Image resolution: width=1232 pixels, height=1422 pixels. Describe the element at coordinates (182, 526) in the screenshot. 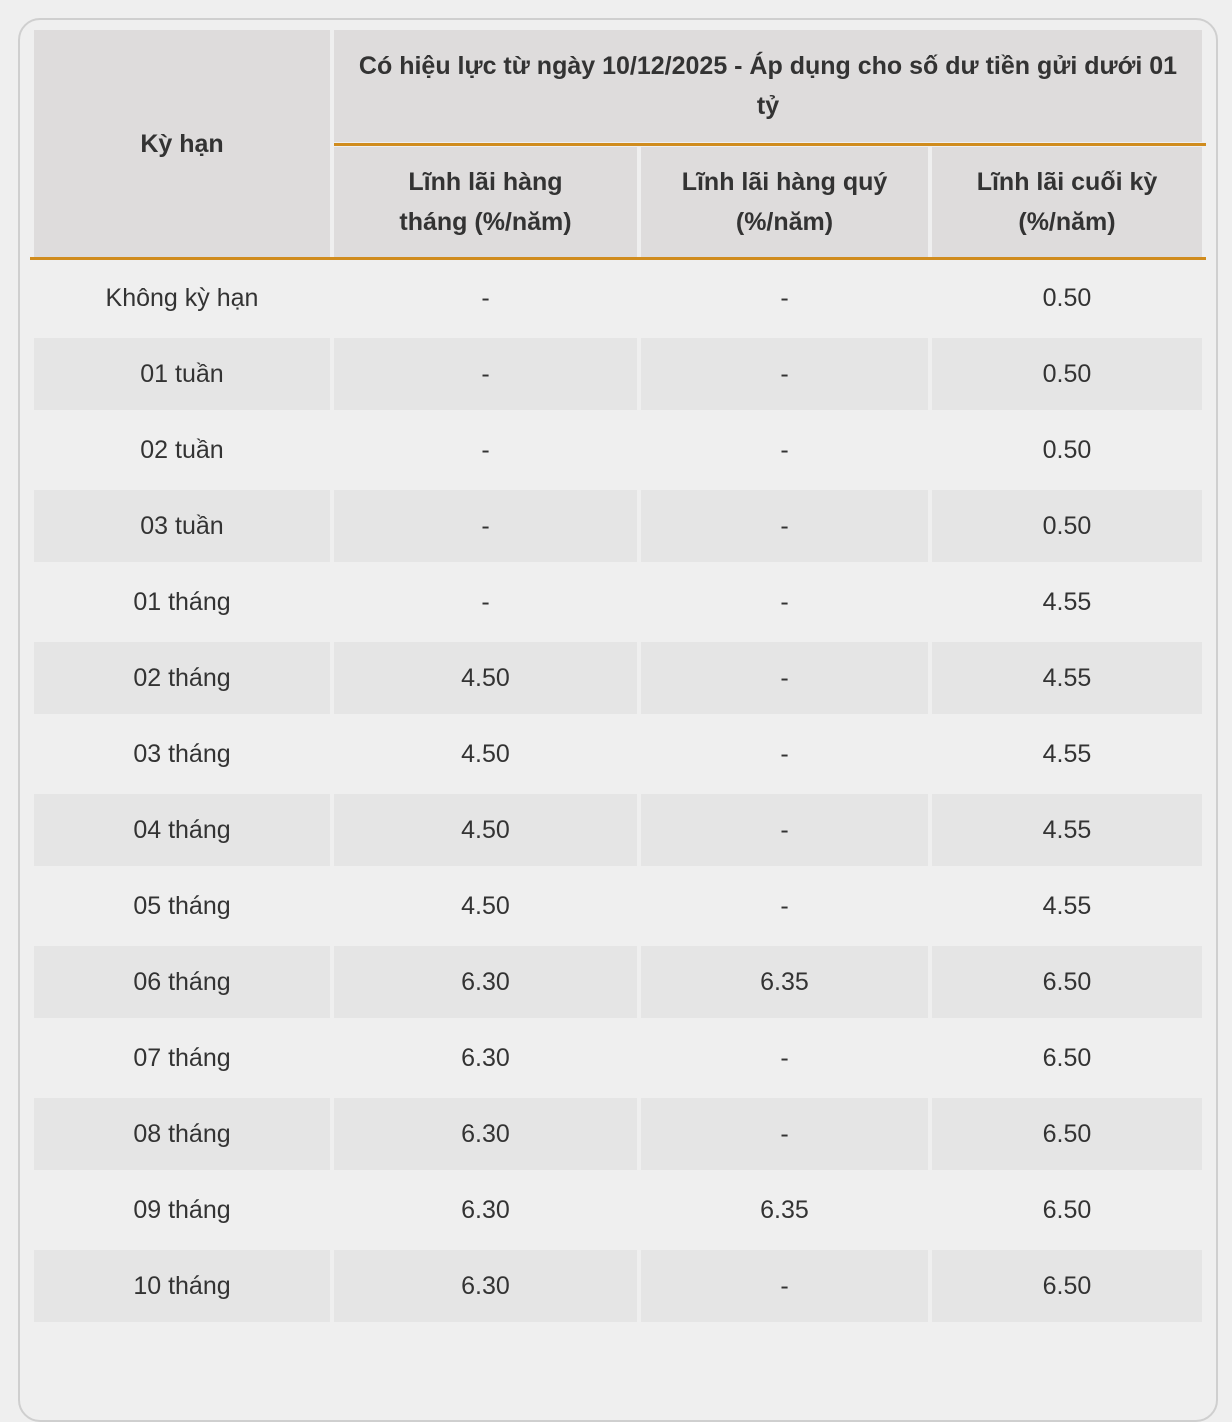

I see `cell-term: 03 tuần` at that location.